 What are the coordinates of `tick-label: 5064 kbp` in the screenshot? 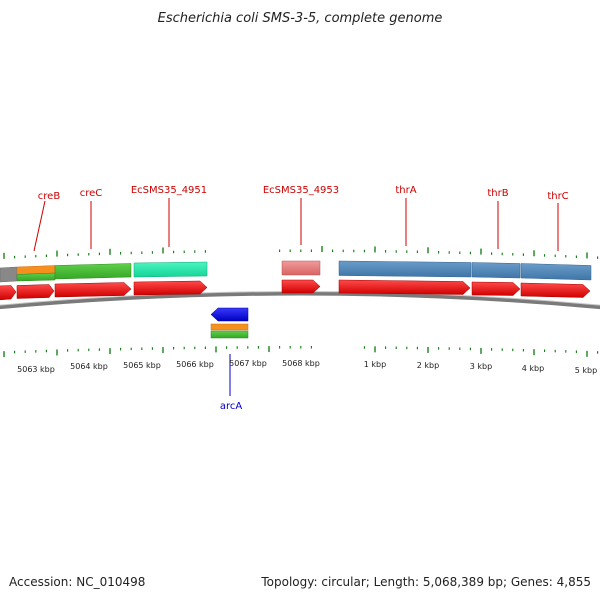 It's located at (89, 366).